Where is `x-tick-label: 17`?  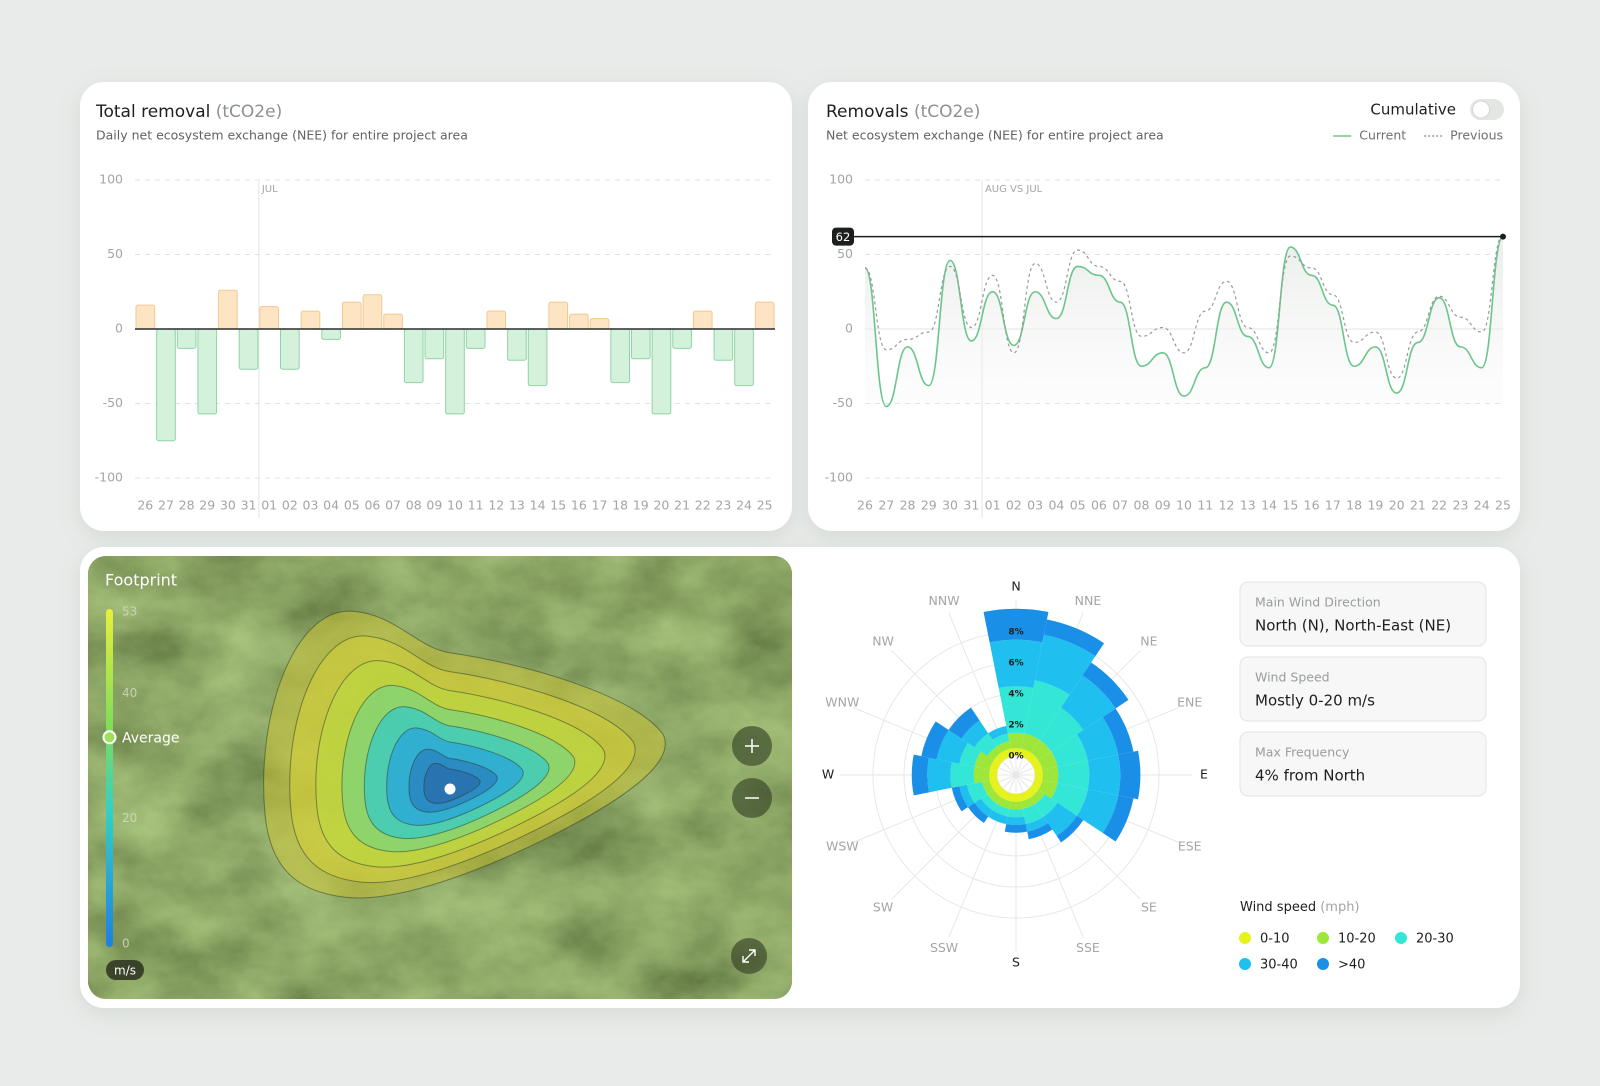
x-tick-label: 17 is located at coordinates (600, 505).